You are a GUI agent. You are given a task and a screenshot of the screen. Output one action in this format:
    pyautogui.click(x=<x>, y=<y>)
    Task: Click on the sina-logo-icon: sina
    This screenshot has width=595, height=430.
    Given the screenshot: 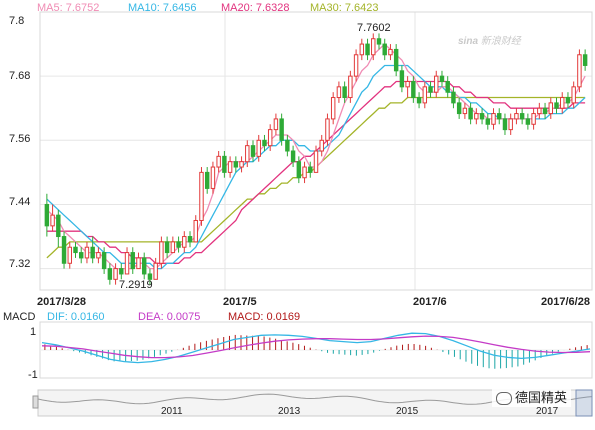 What is the action you would take?
    pyautogui.click(x=468, y=41)
    